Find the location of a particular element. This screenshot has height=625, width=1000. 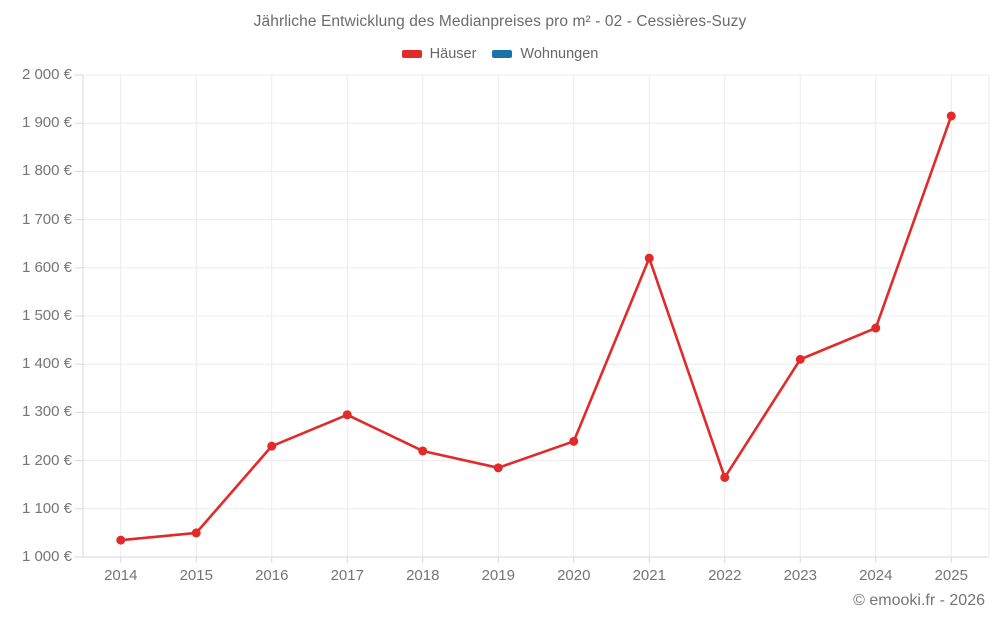

x-tick-label-2021: 2021 is located at coordinates (649, 575).